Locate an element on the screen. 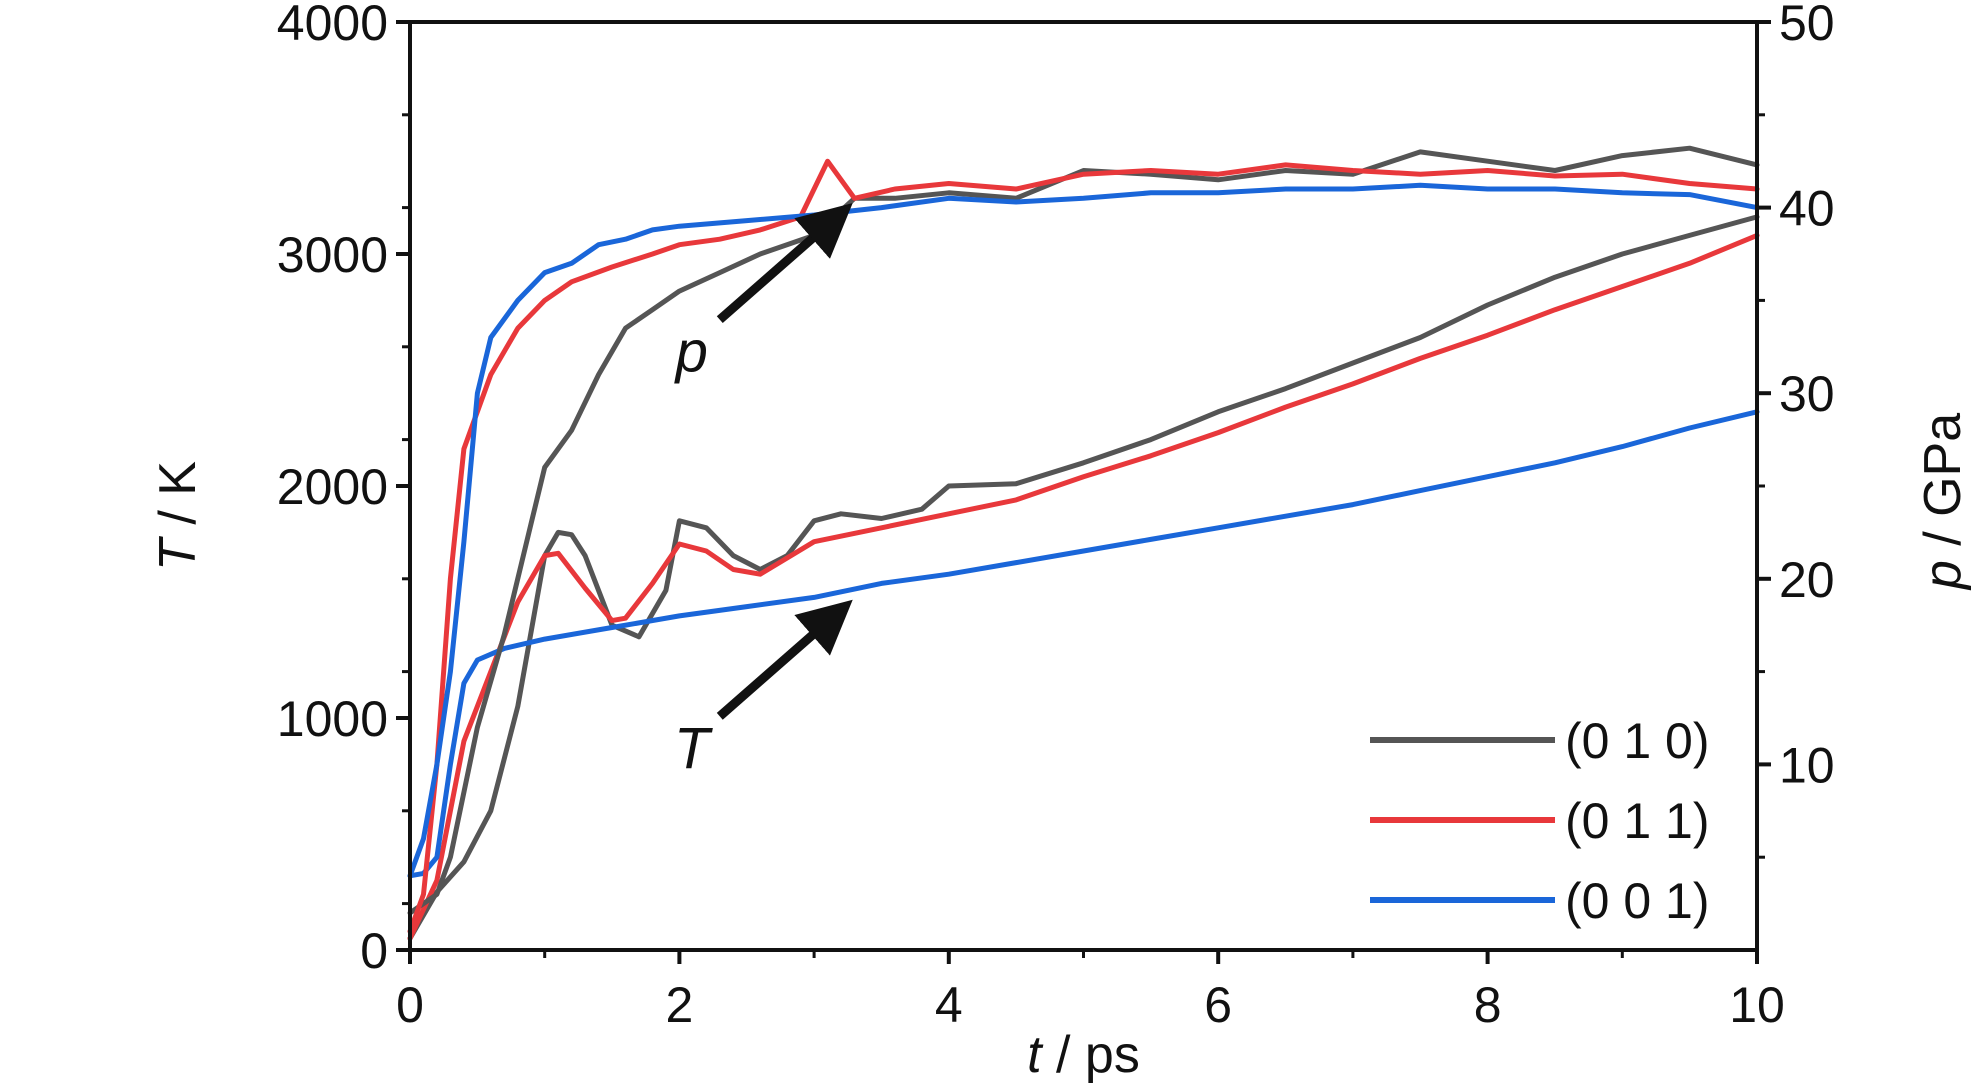 This screenshot has width=1984, height=1087. y-left-tick-label: 3000 is located at coordinates (332, 255).